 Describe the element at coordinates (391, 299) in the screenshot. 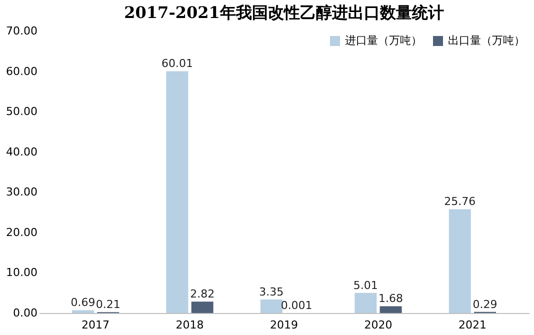

I see `data-label: 1.68` at that location.